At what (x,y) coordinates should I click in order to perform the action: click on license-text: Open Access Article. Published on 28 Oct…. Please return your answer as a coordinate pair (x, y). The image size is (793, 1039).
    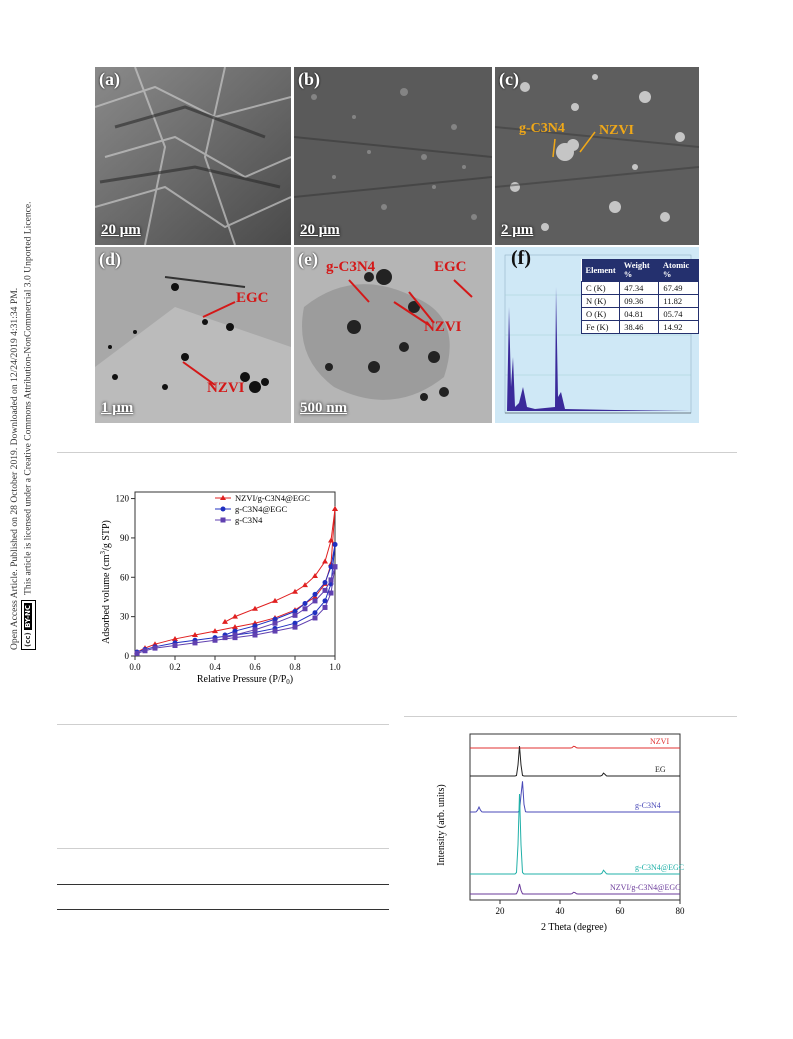
    Looking at the image, I should click on (22, 425).